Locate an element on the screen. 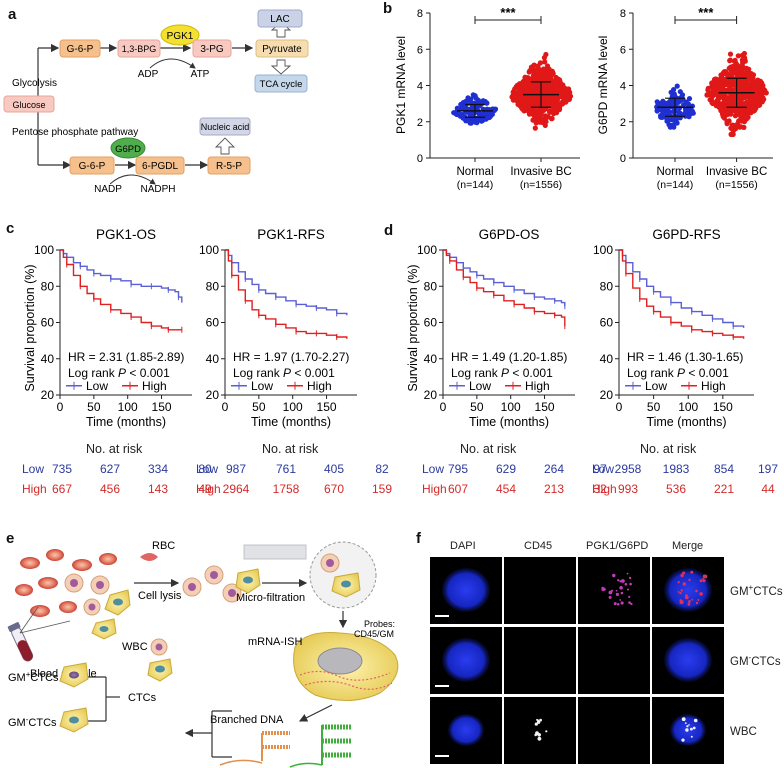  risk-cell: 264 is located at coordinates (554, 469).